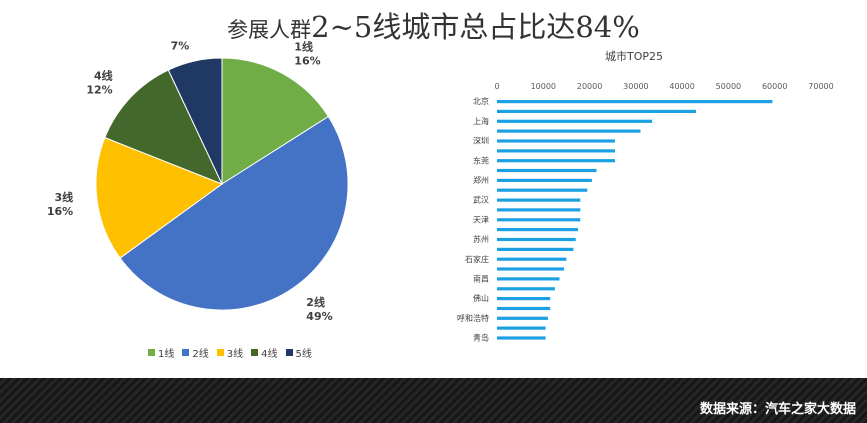  I want to click on legend-item-4: 4线, so click(264, 352).